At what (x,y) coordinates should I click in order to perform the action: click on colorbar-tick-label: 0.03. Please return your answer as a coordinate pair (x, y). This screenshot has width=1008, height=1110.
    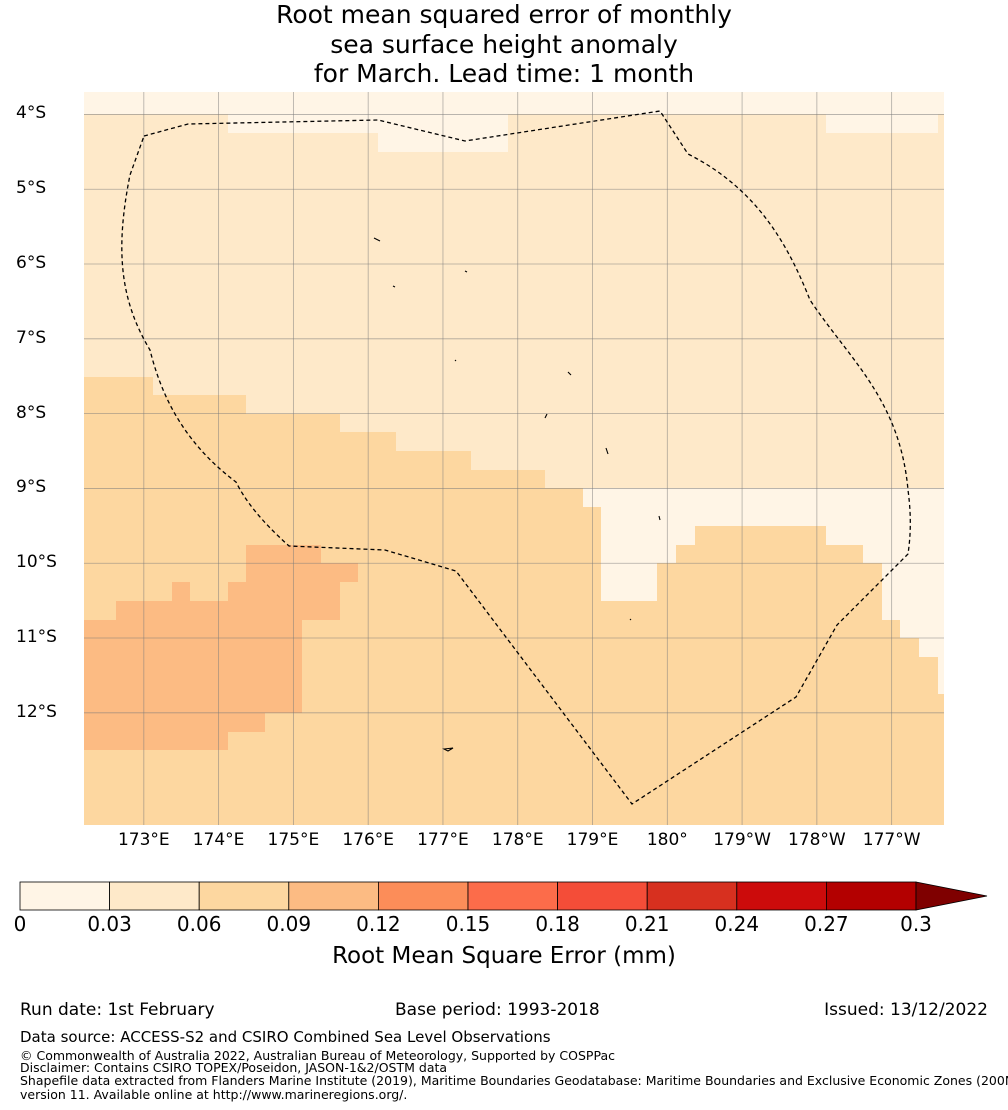
    Looking at the image, I should click on (109, 924).